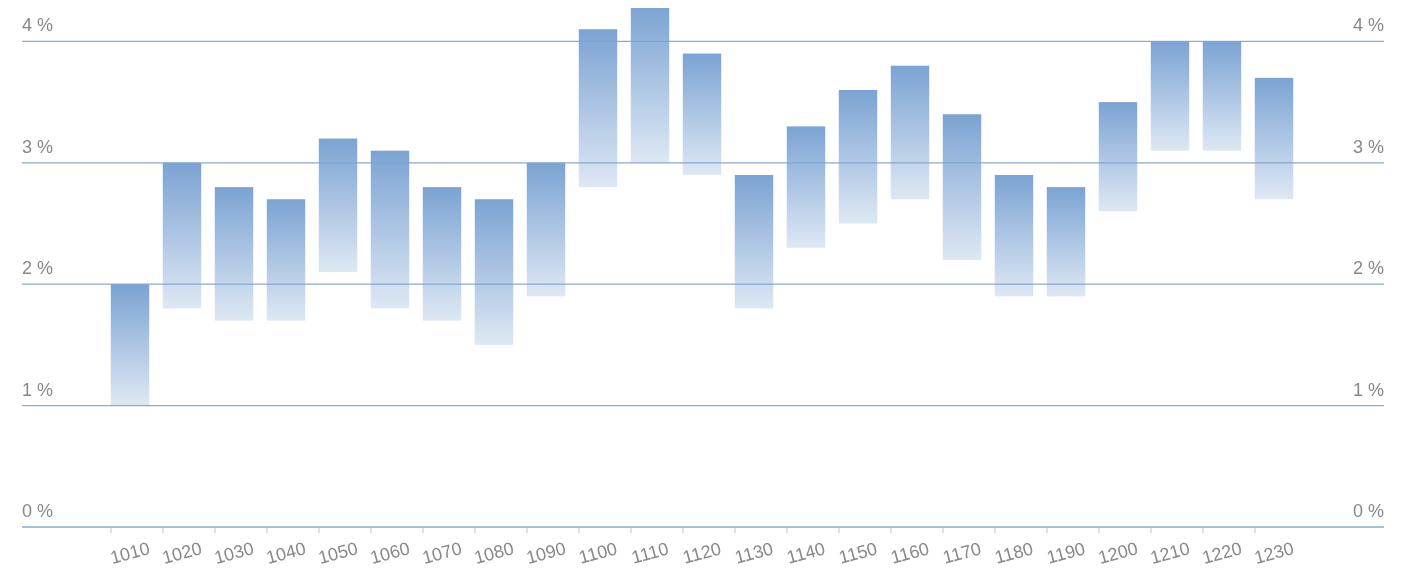 The height and width of the screenshot is (581, 1424). I want to click on y2-tick-label: 4 %, so click(1368, 25).